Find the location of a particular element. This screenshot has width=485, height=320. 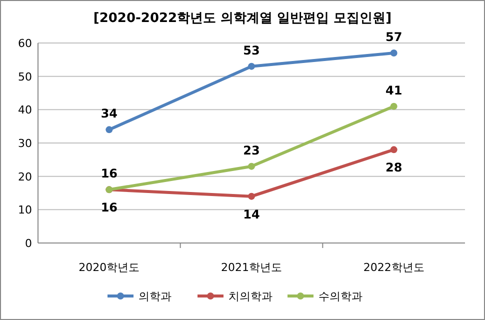

y-tick-label: 50 is located at coordinates (25, 77).